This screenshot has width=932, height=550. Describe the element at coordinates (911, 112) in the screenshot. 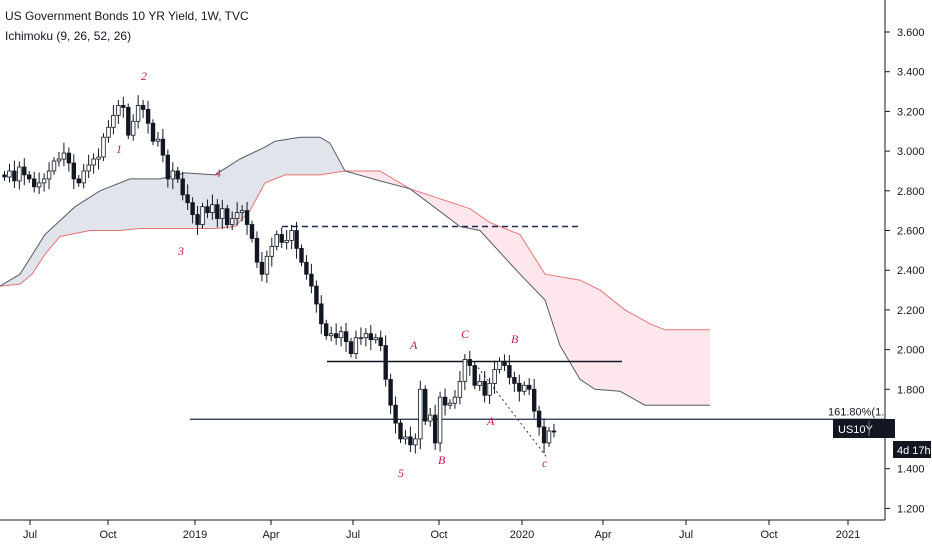

I see `price-tick-label: 3.200` at that location.